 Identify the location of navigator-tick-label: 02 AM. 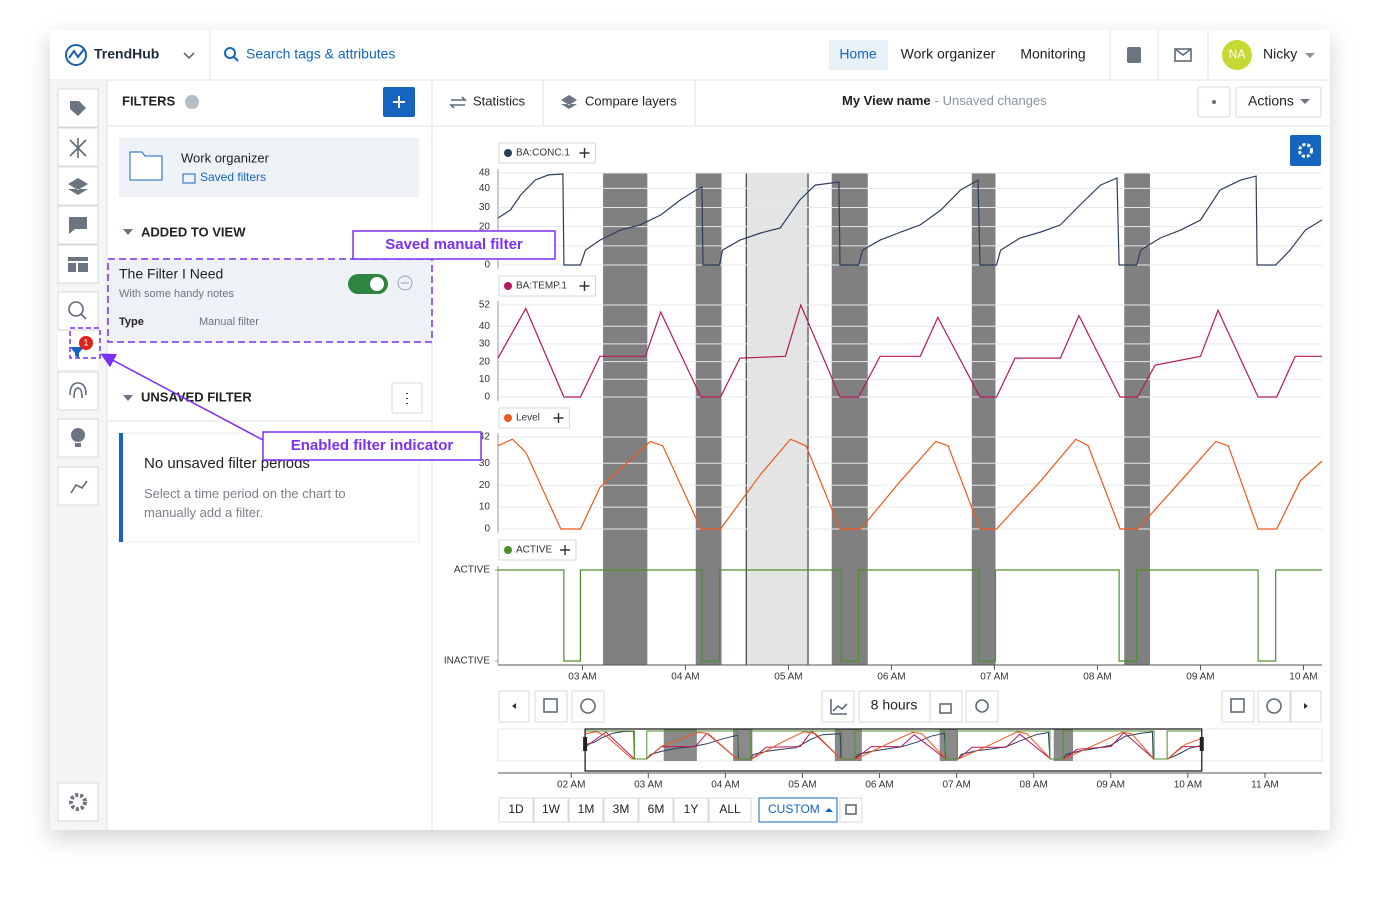
(571, 785).